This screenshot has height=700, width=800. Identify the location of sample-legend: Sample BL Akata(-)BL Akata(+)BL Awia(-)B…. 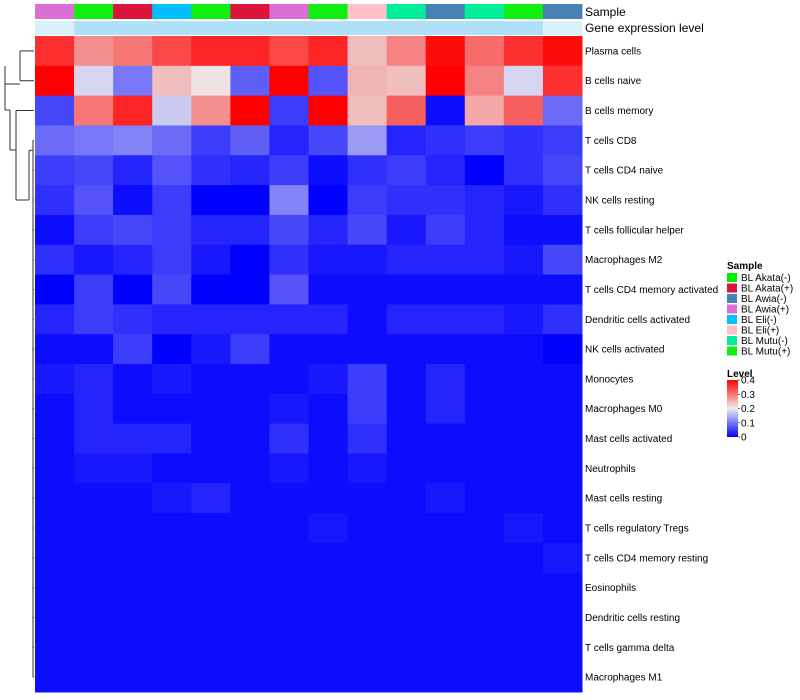
(760, 309).